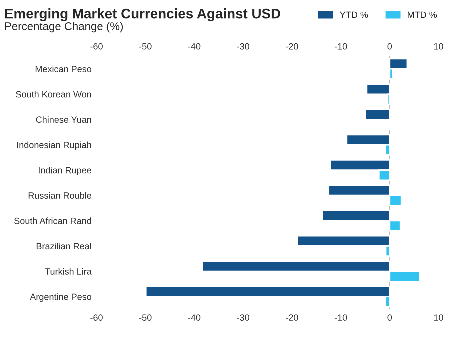 This screenshot has height=342, width=450. What do you see at coordinates (145, 46) in the screenshot?
I see `x2-tick-label: -50` at bounding box center [145, 46].